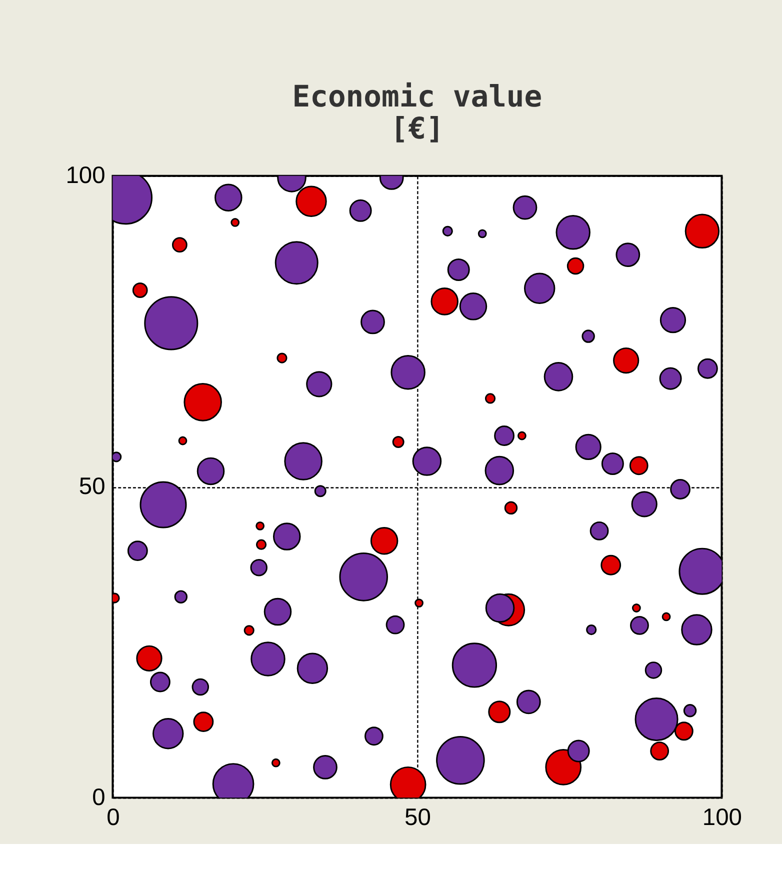 Image resolution: width=782 pixels, height=879 pixels. Describe the element at coordinates (92, 487) in the screenshot. I see `y-tick-label: 50` at that location.